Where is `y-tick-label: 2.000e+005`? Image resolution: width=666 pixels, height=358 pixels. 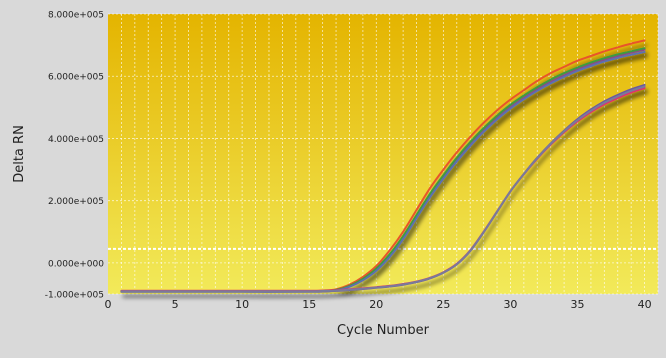
y-tick-label: 2.000e+005 is located at coordinates (76, 202).